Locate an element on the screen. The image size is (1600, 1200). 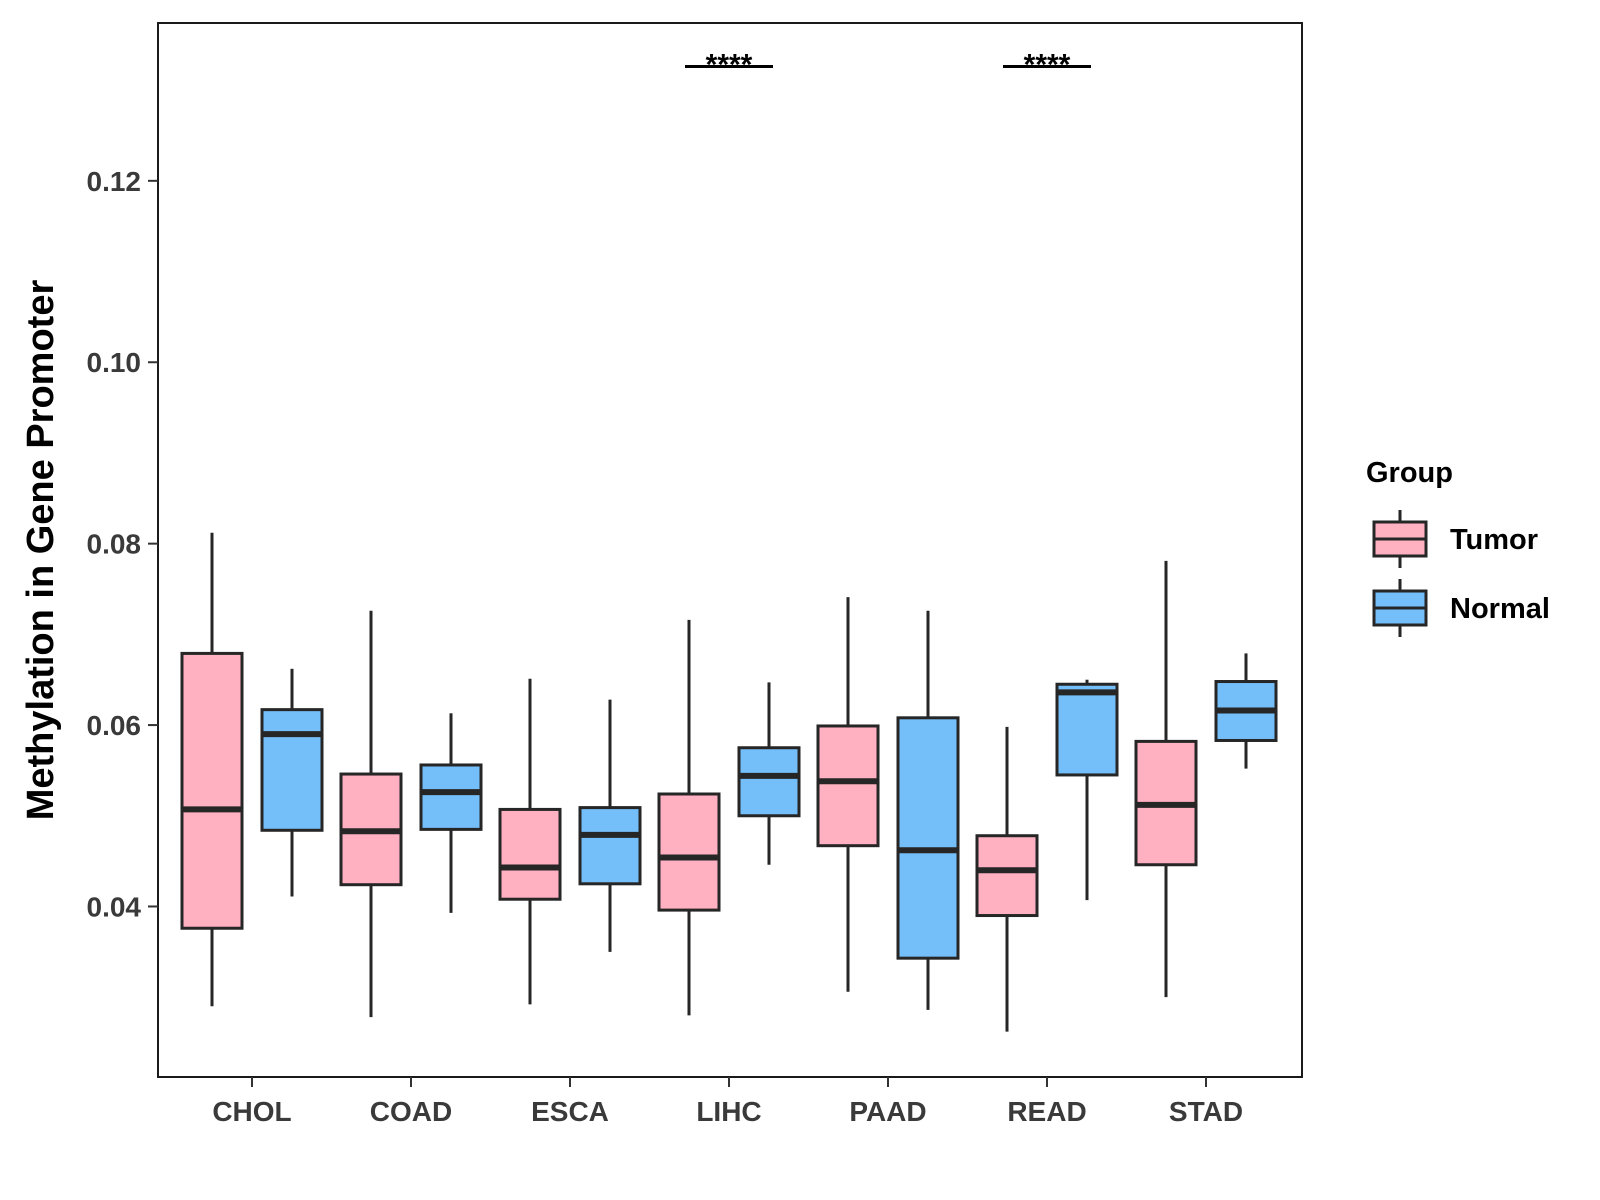
y-tick-label: 0.10 is located at coordinates (114, 362).